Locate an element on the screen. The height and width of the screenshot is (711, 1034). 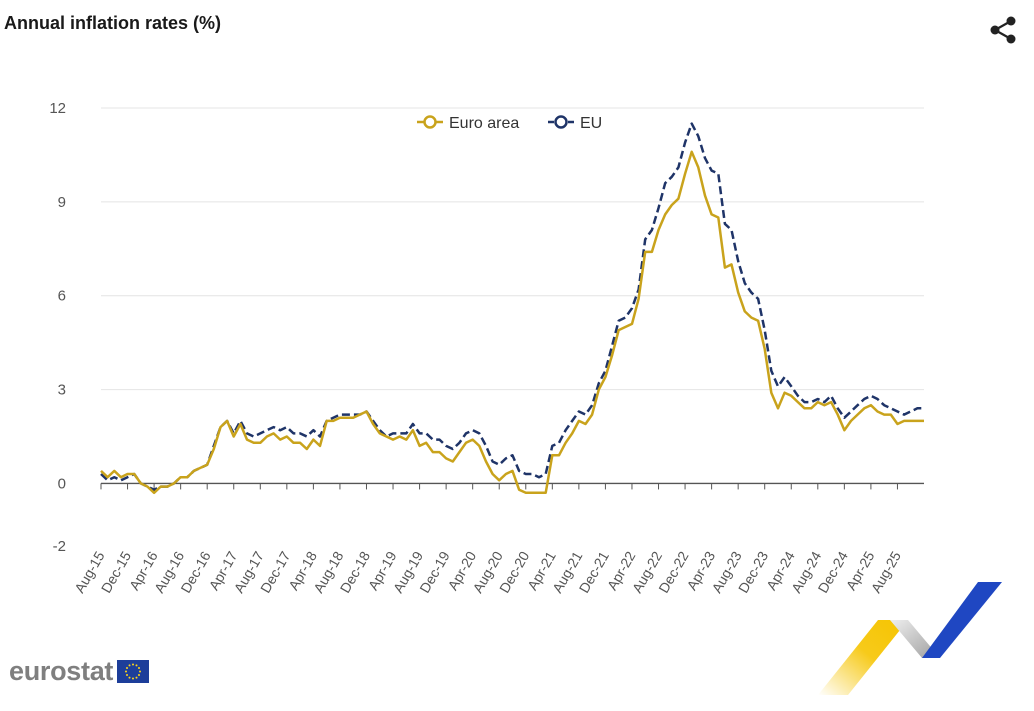
y-tick-label: 6 is located at coordinates (62, 296).